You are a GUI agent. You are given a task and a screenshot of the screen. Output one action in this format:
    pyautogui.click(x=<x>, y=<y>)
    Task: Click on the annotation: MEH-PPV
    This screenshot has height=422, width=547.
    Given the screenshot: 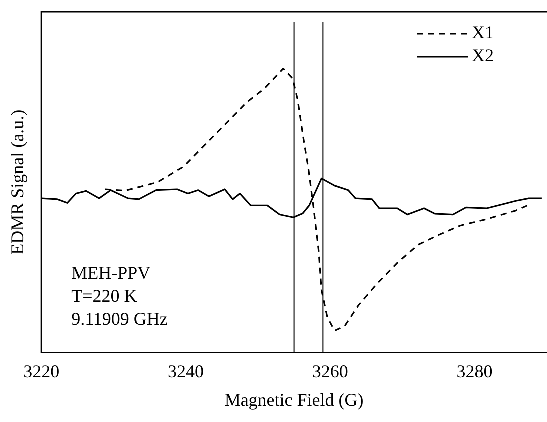 What is the action you would take?
    pyautogui.click(x=111, y=272)
    